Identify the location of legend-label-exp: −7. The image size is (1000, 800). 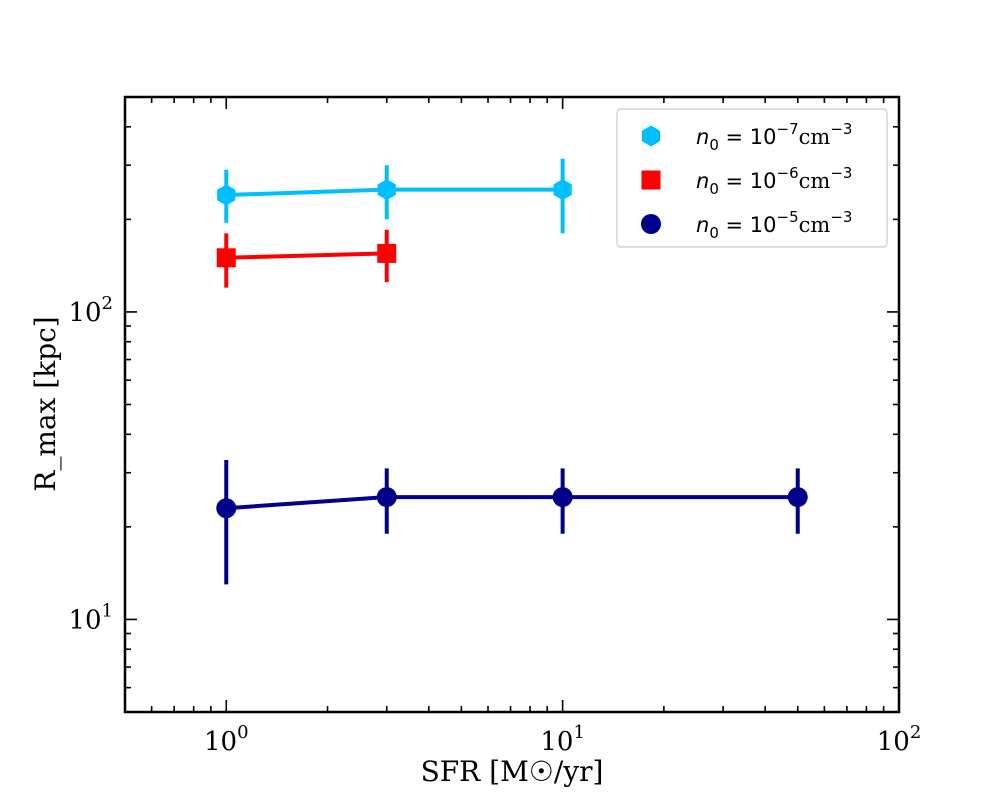
(788, 129).